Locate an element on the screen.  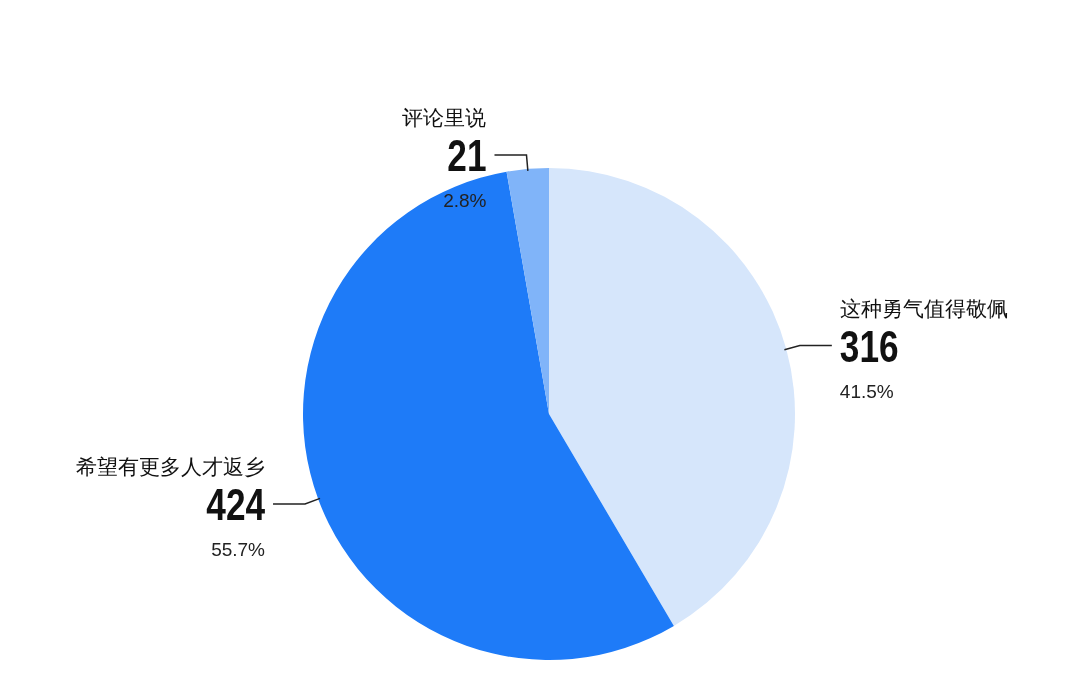
label: 希望有更多人才返乡 424 55.7% is located at coordinates (171, 507).